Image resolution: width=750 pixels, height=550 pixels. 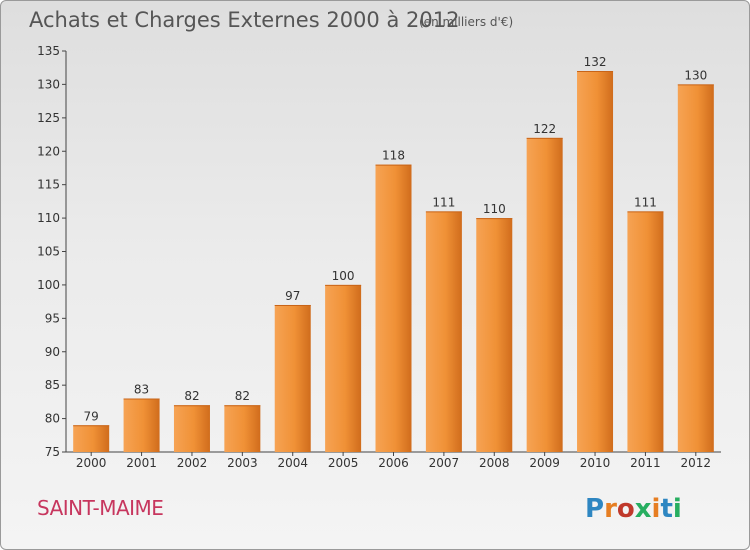 What do you see at coordinates (544, 463) in the screenshot?
I see `x-tick-label: 2009` at bounding box center [544, 463].